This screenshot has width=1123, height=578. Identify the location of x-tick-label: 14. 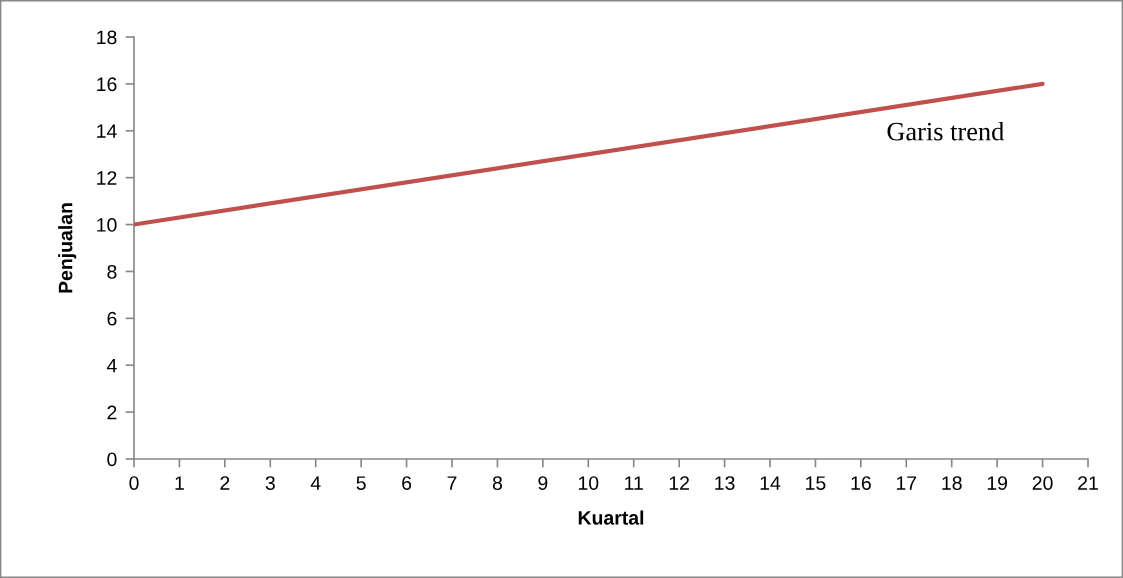
(770, 483).